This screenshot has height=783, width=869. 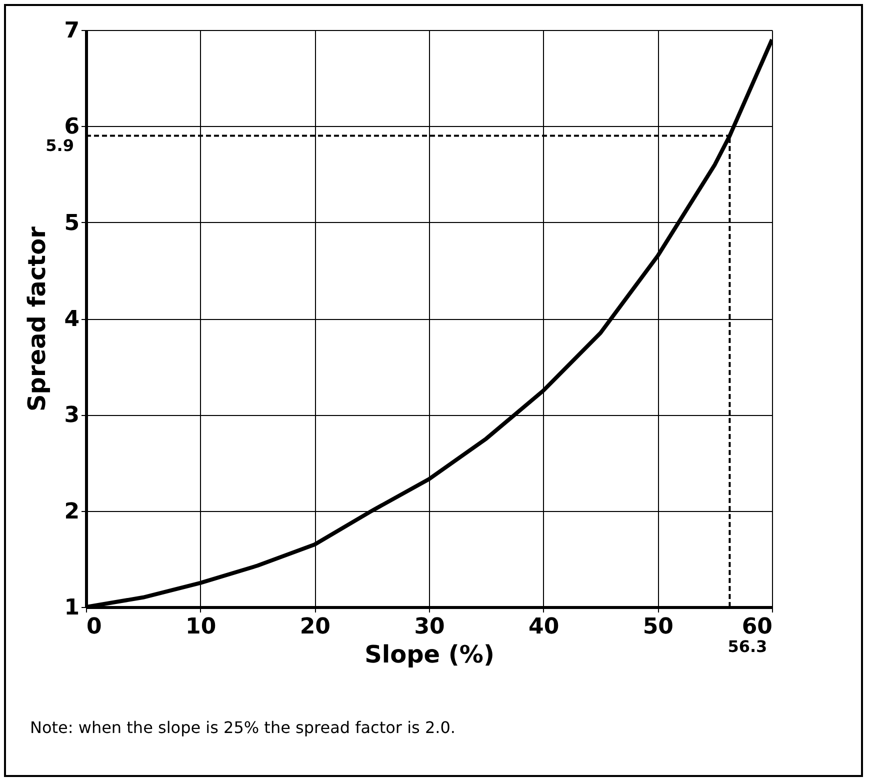 I want to click on ref-line-label: 56.3, so click(x=748, y=646).